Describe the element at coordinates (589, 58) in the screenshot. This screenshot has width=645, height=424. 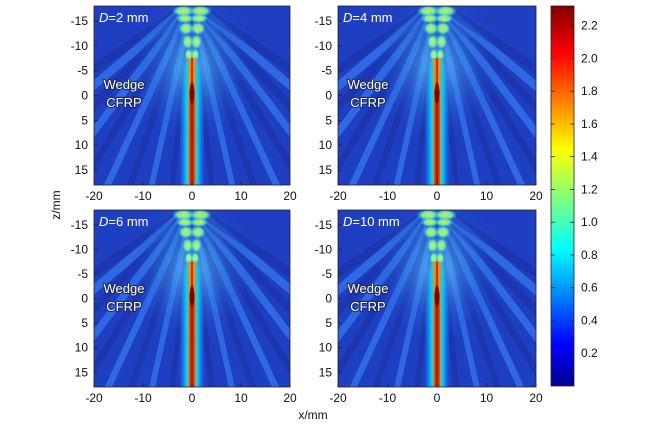
I see `colorbar-tick-label: 2.0` at that location.